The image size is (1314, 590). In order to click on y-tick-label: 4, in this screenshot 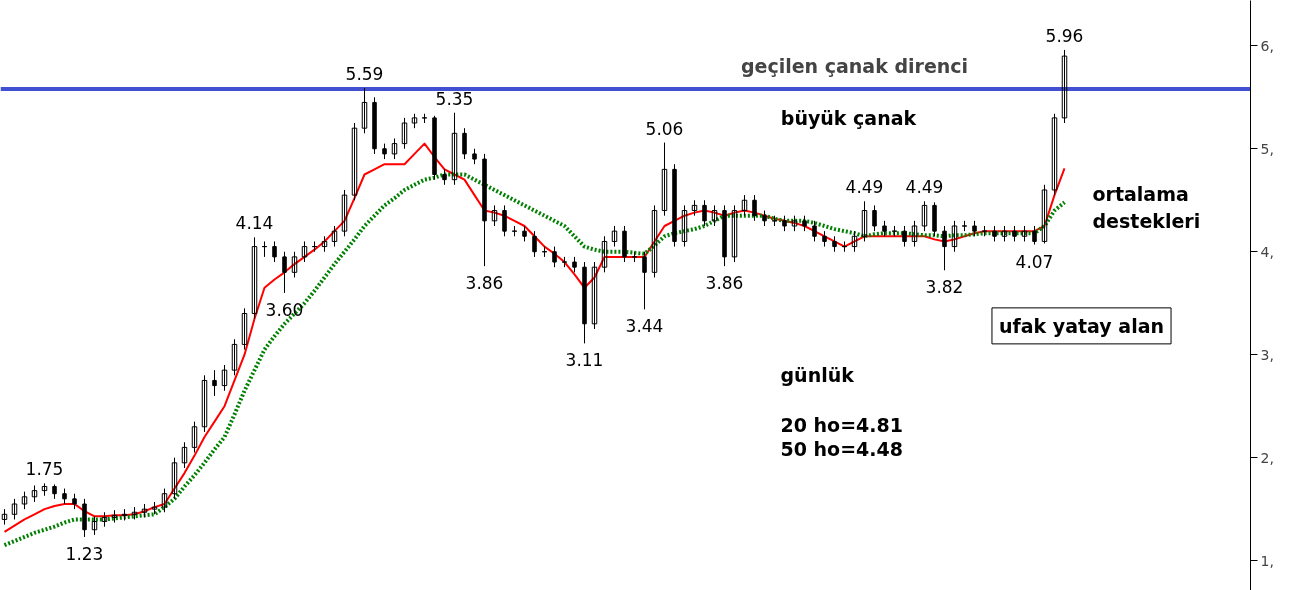, I will do `click(1267, 251)`.